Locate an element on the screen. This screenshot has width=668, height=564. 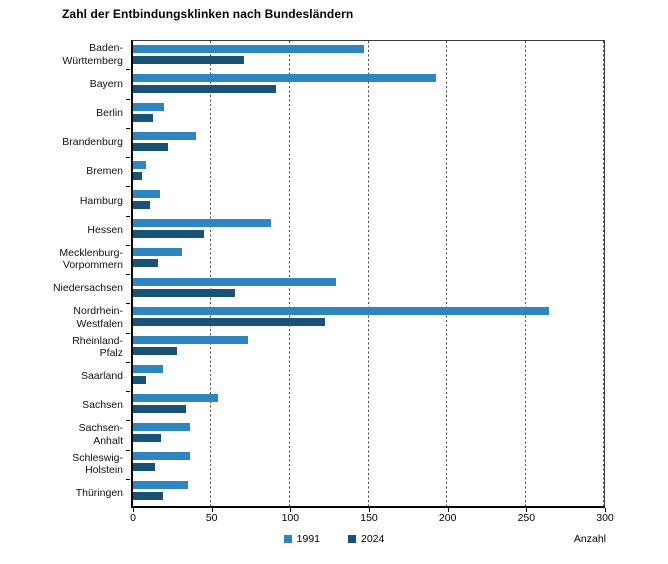
category-label-3: Brandenburg is located at coordinates (92, 142).